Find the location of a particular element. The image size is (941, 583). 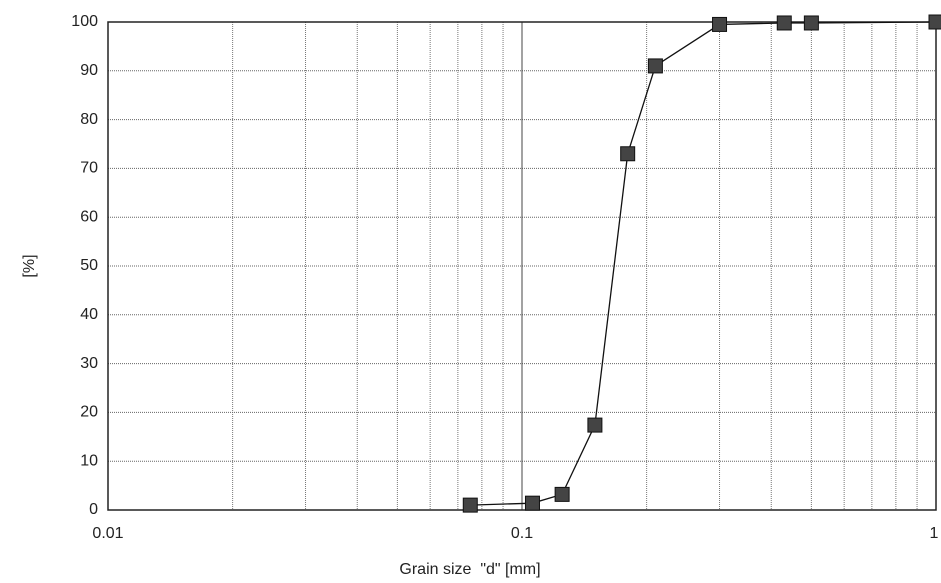

y-axis-label: [%] is located at coordinates (29, 265).